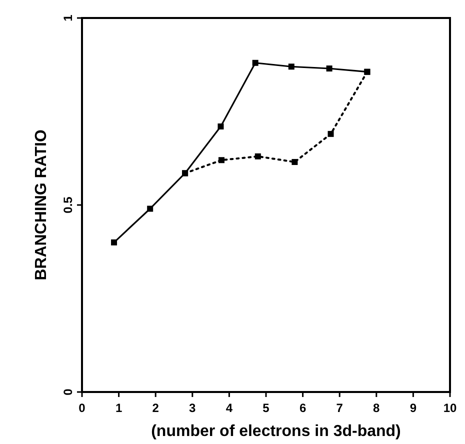 The height and width of the screenshot is (444, 465). Describe the element at coordinates (156, 408) in the screenshot. I see `x-tick-label: 2` at that location.